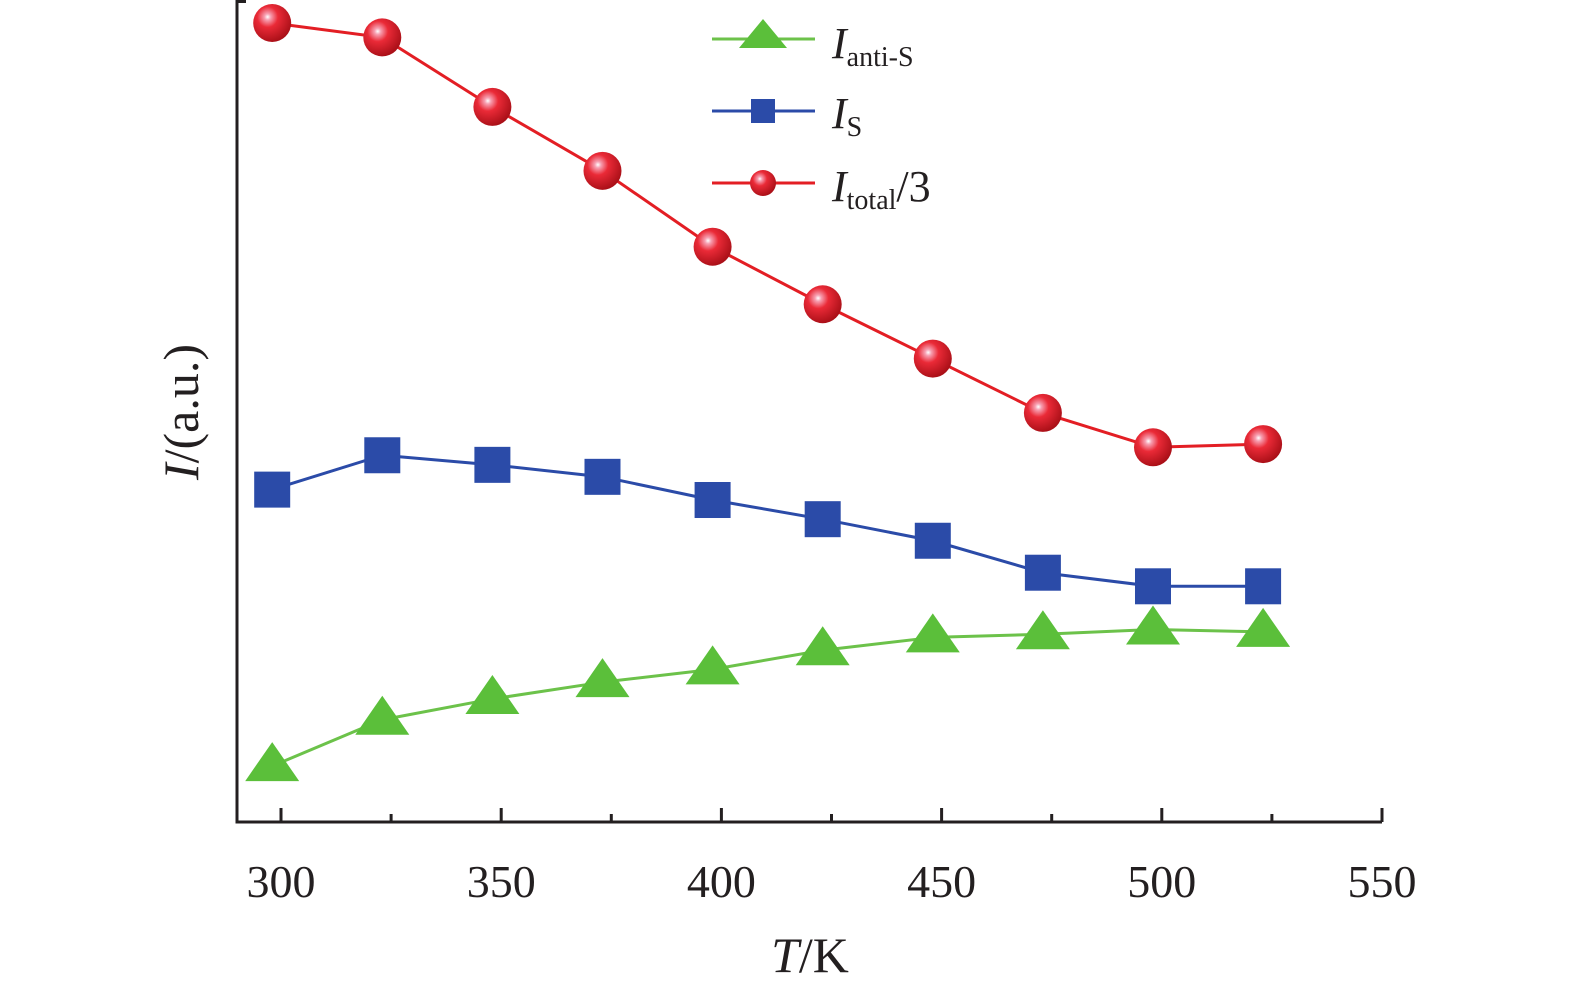 Image resolution: width=1575 pixels, height=993 pixels. What do you see at coordinates (821, 189) in the screenshot?
I see `legend-item-total: Itotal/3` at bounding box center [821, 189].